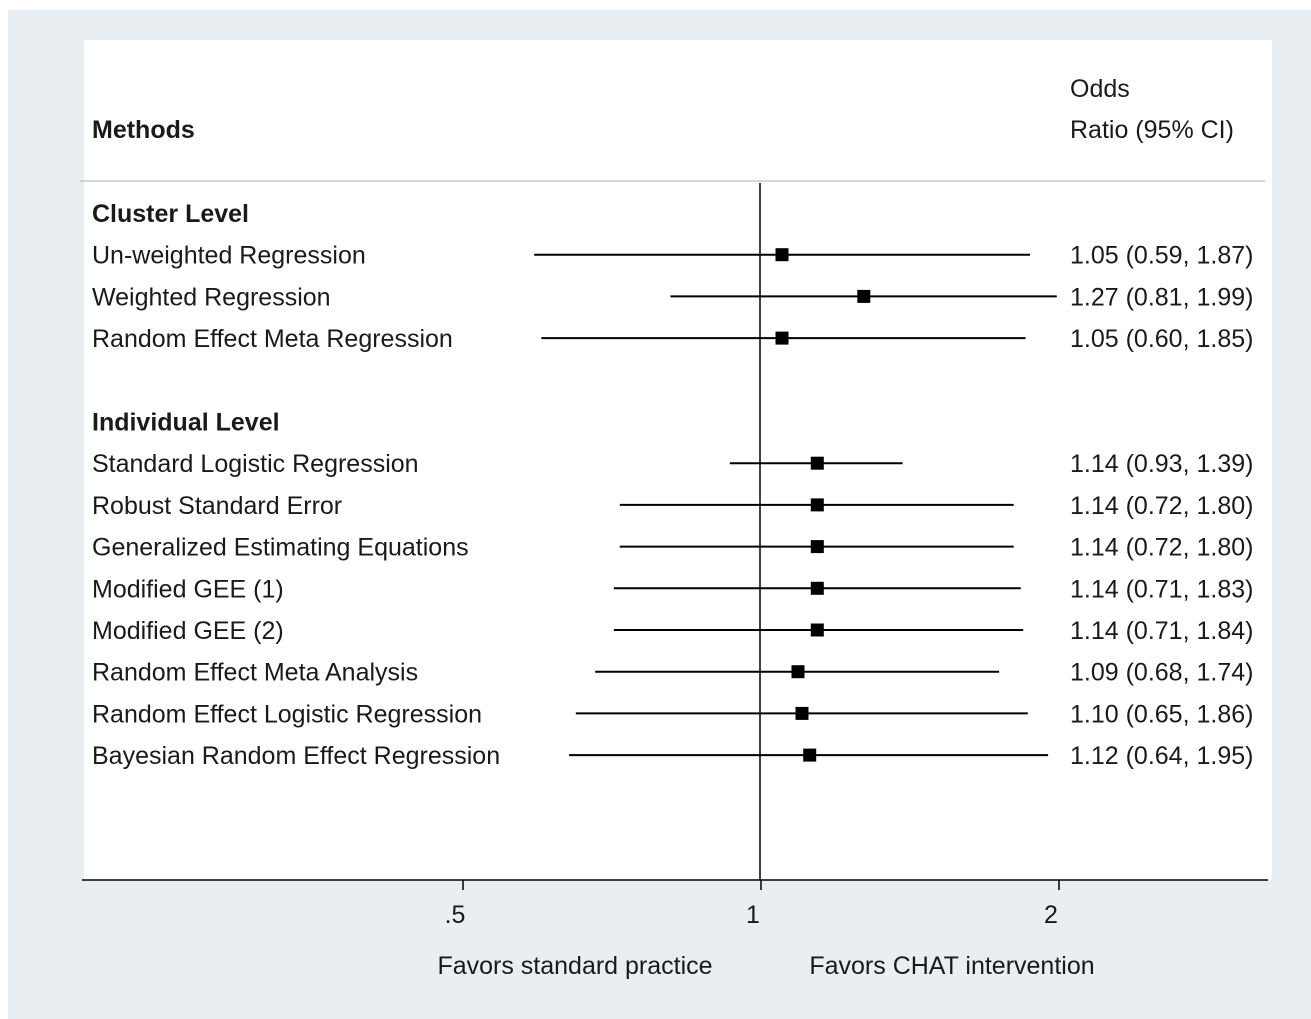  Describe the element at coordinates (1051, 915) in the screenshot. I see `x-tick-label: 2` at that location.